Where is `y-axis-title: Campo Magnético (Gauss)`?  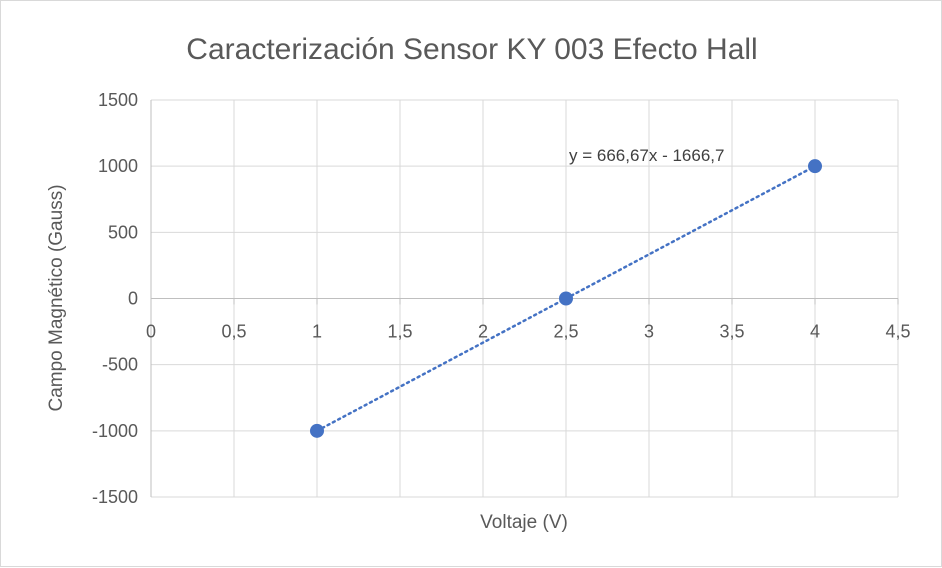
y-axis-title: Campo Magnético (Gauss) is located at coordinates (56, 297).